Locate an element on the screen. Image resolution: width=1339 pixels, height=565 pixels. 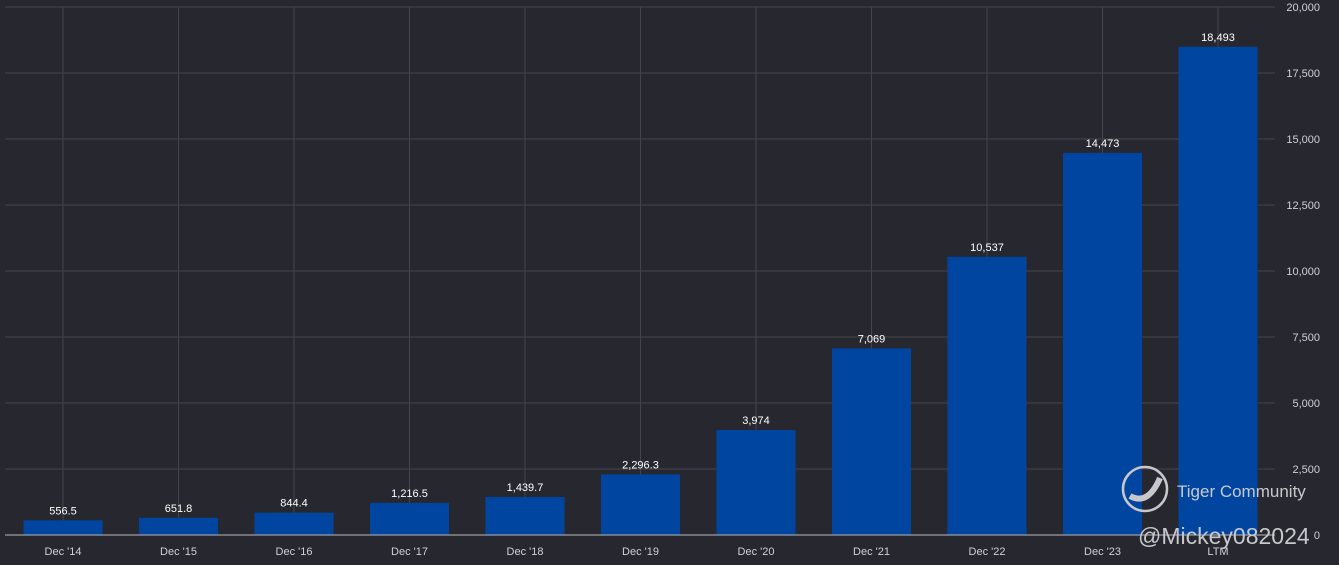
x-tick-label: Dec '21 is located at coordinates (871, 552).